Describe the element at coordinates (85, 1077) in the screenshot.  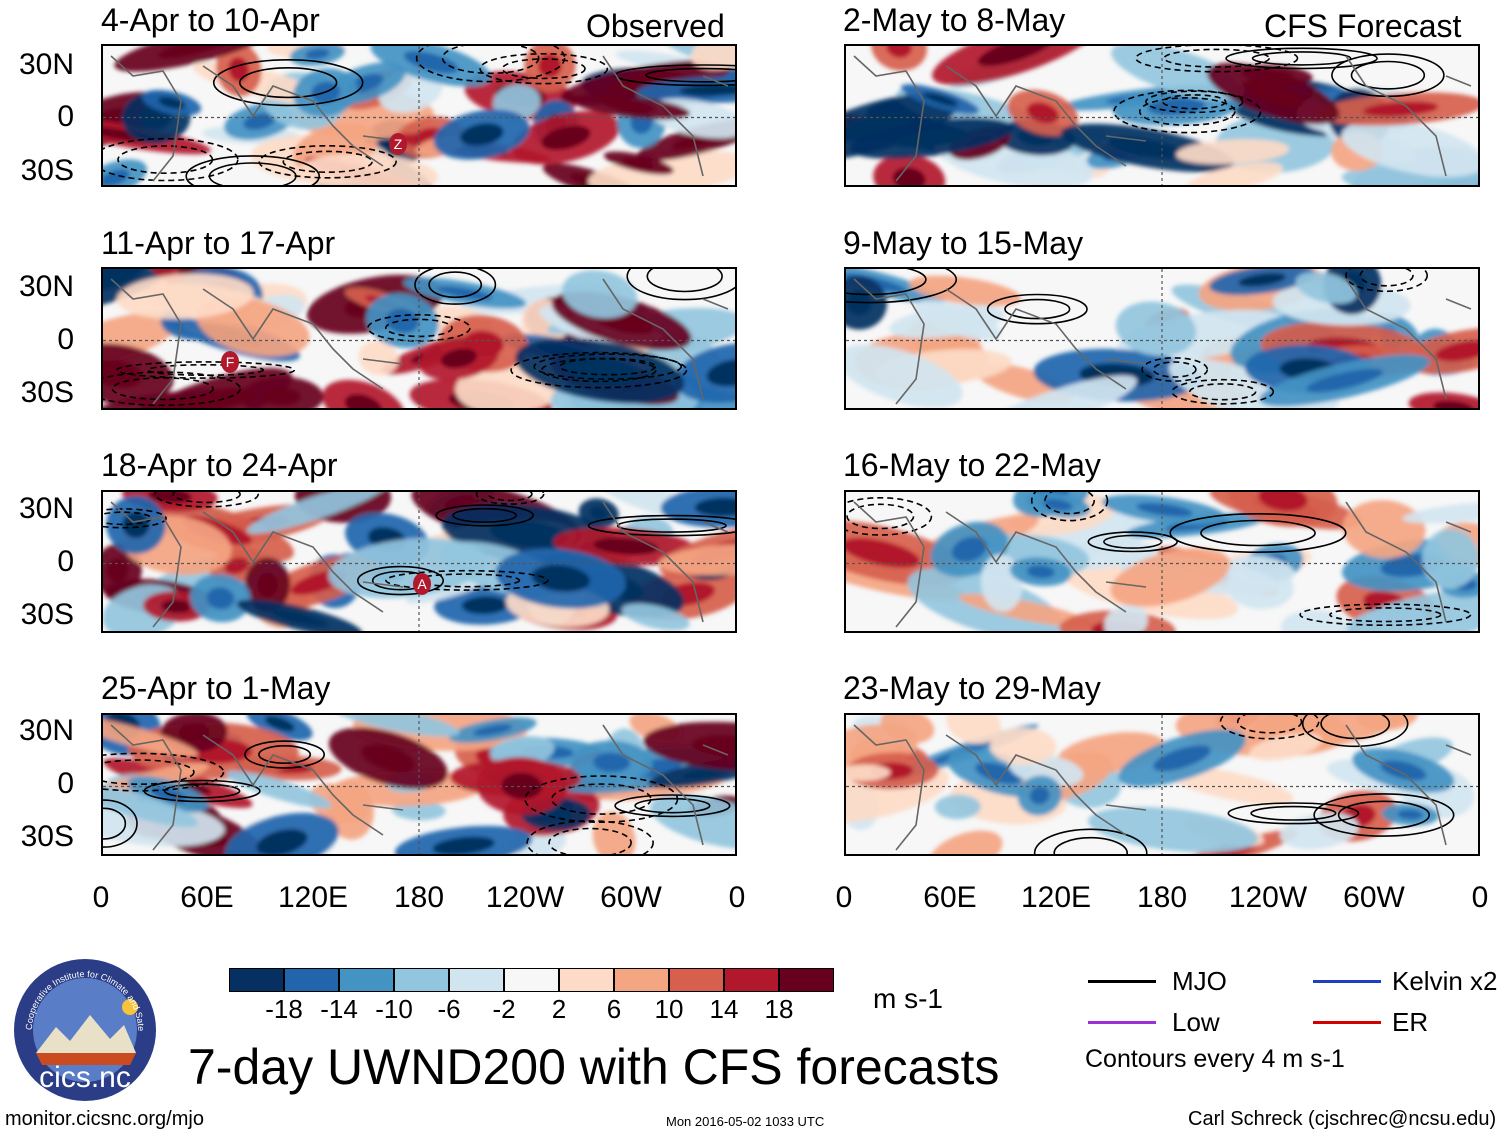
I see `logo-text: cics.nc` at that location.